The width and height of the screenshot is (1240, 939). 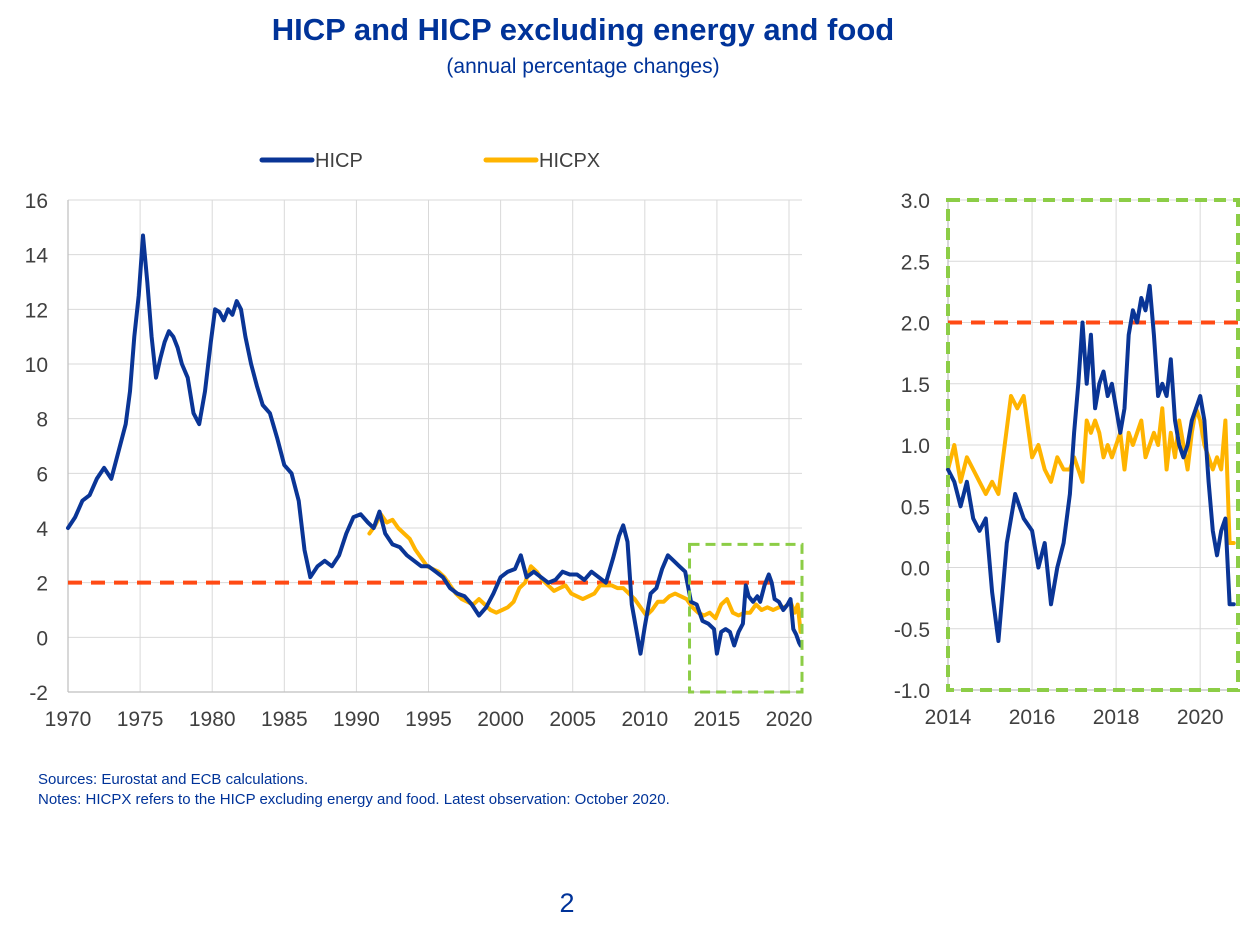 What do you see at coordinates (1091, 469) in the screenshot?
I see `zoom-series-hicpx` at bounding box center [1091, 469].